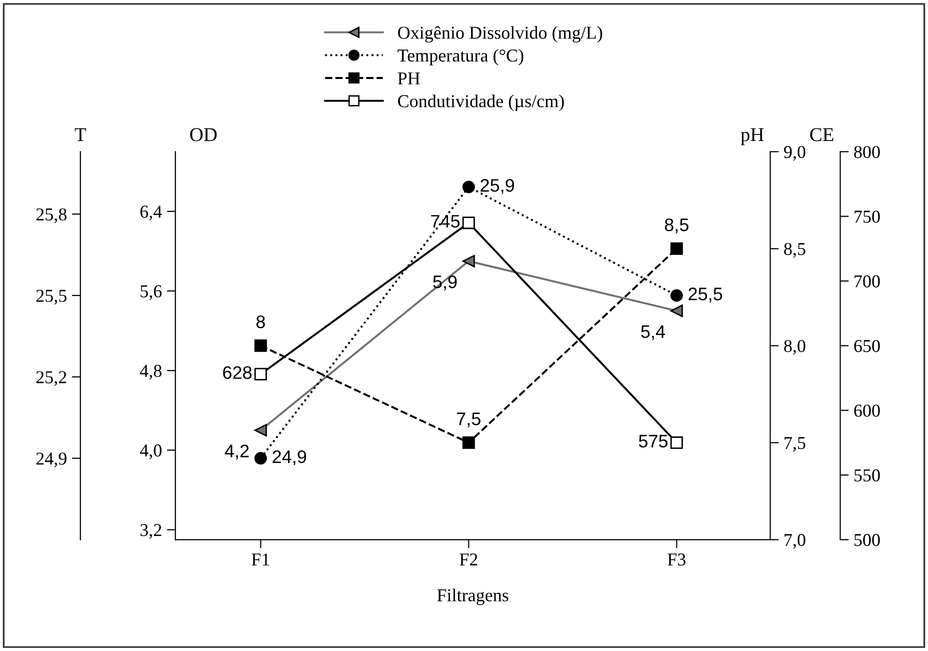 The width and height of the screenshot is (928, 651). Describe the element at coordinates (653, 441) in the screenshot. I see `data-label: 575` at that location.